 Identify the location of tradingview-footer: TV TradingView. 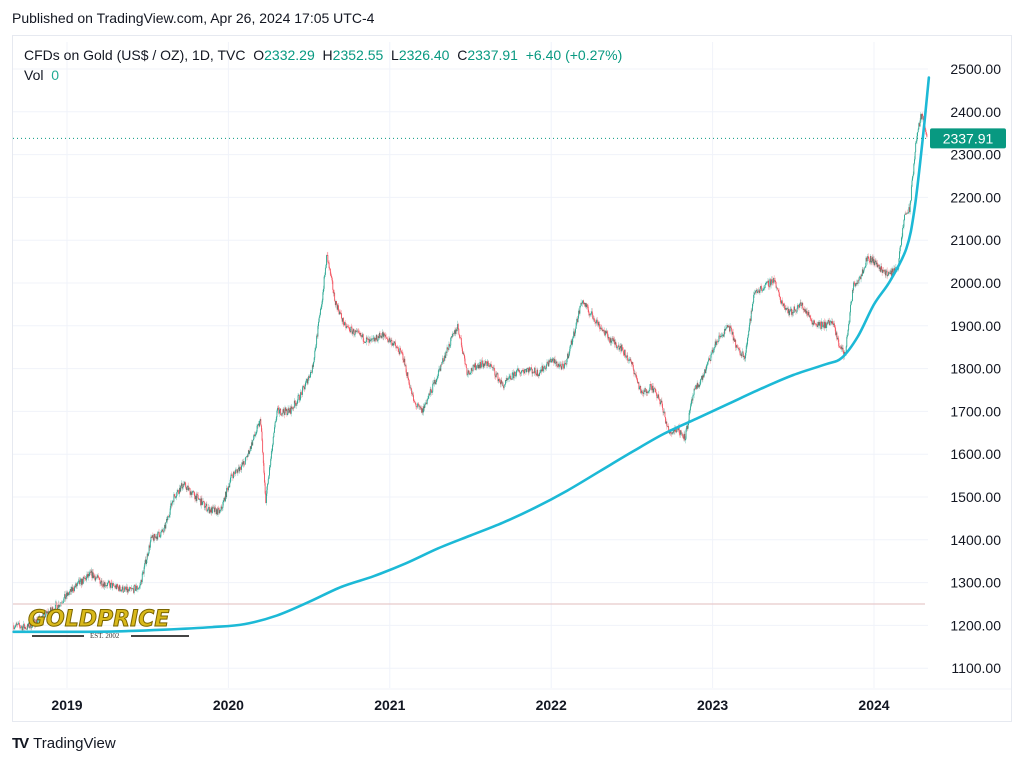
(64, 743).